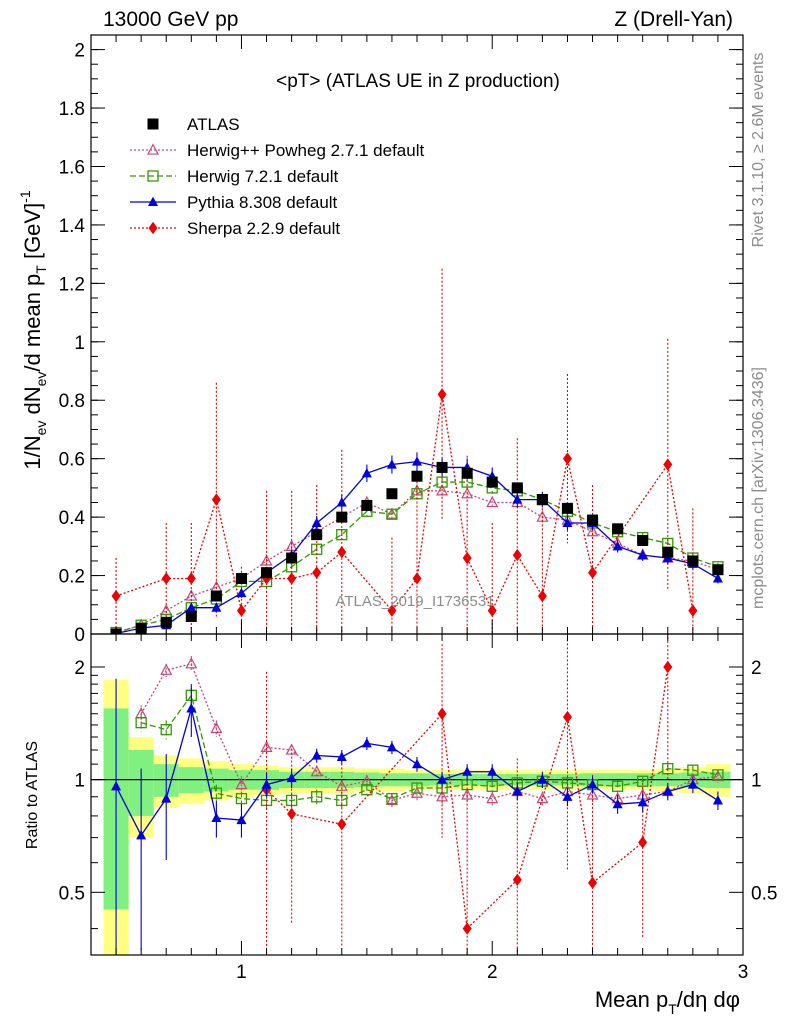 Image resolution: width=786 pixels, height=1024 pixels. I want to click on x-tick-label: 2, so click(492, 972).